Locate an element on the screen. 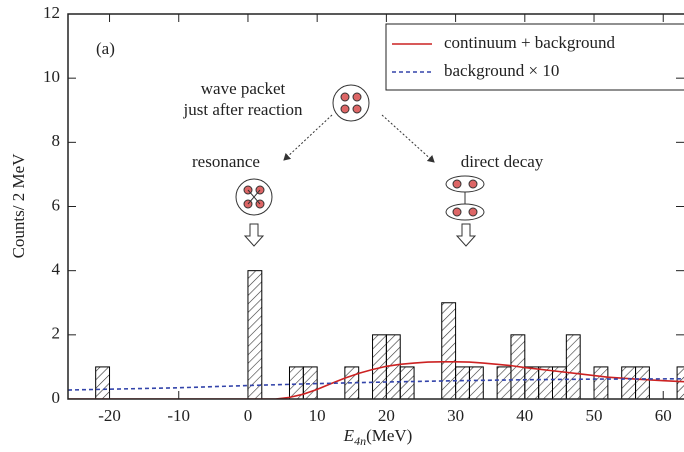  x-axis-label: E4n(MeV) is located at coordinates (378, 437).